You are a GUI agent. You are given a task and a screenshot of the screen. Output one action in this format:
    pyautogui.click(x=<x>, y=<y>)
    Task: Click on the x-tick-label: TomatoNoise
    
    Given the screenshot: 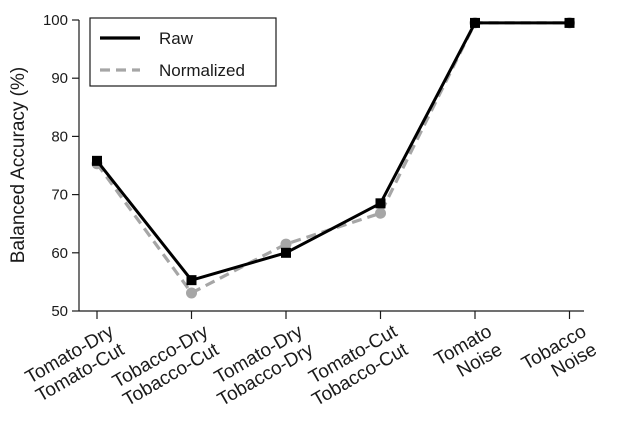 What is the action you would take?
    pyautogui.click(x=468, y=355)
    